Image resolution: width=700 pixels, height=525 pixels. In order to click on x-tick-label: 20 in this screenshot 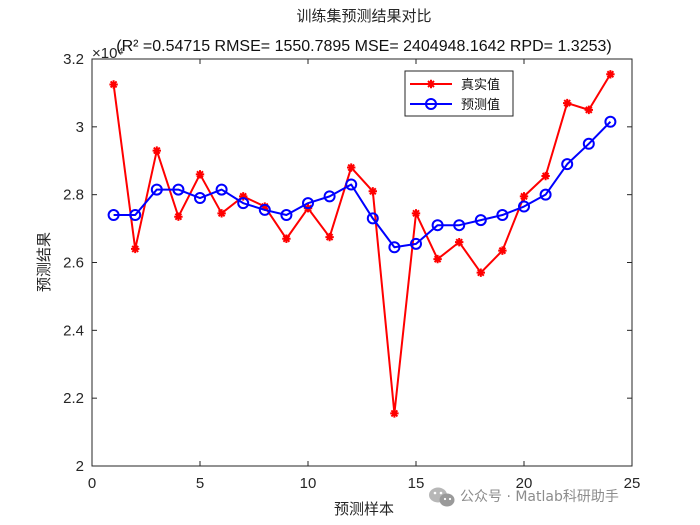, I will do `click(524, 483)`.